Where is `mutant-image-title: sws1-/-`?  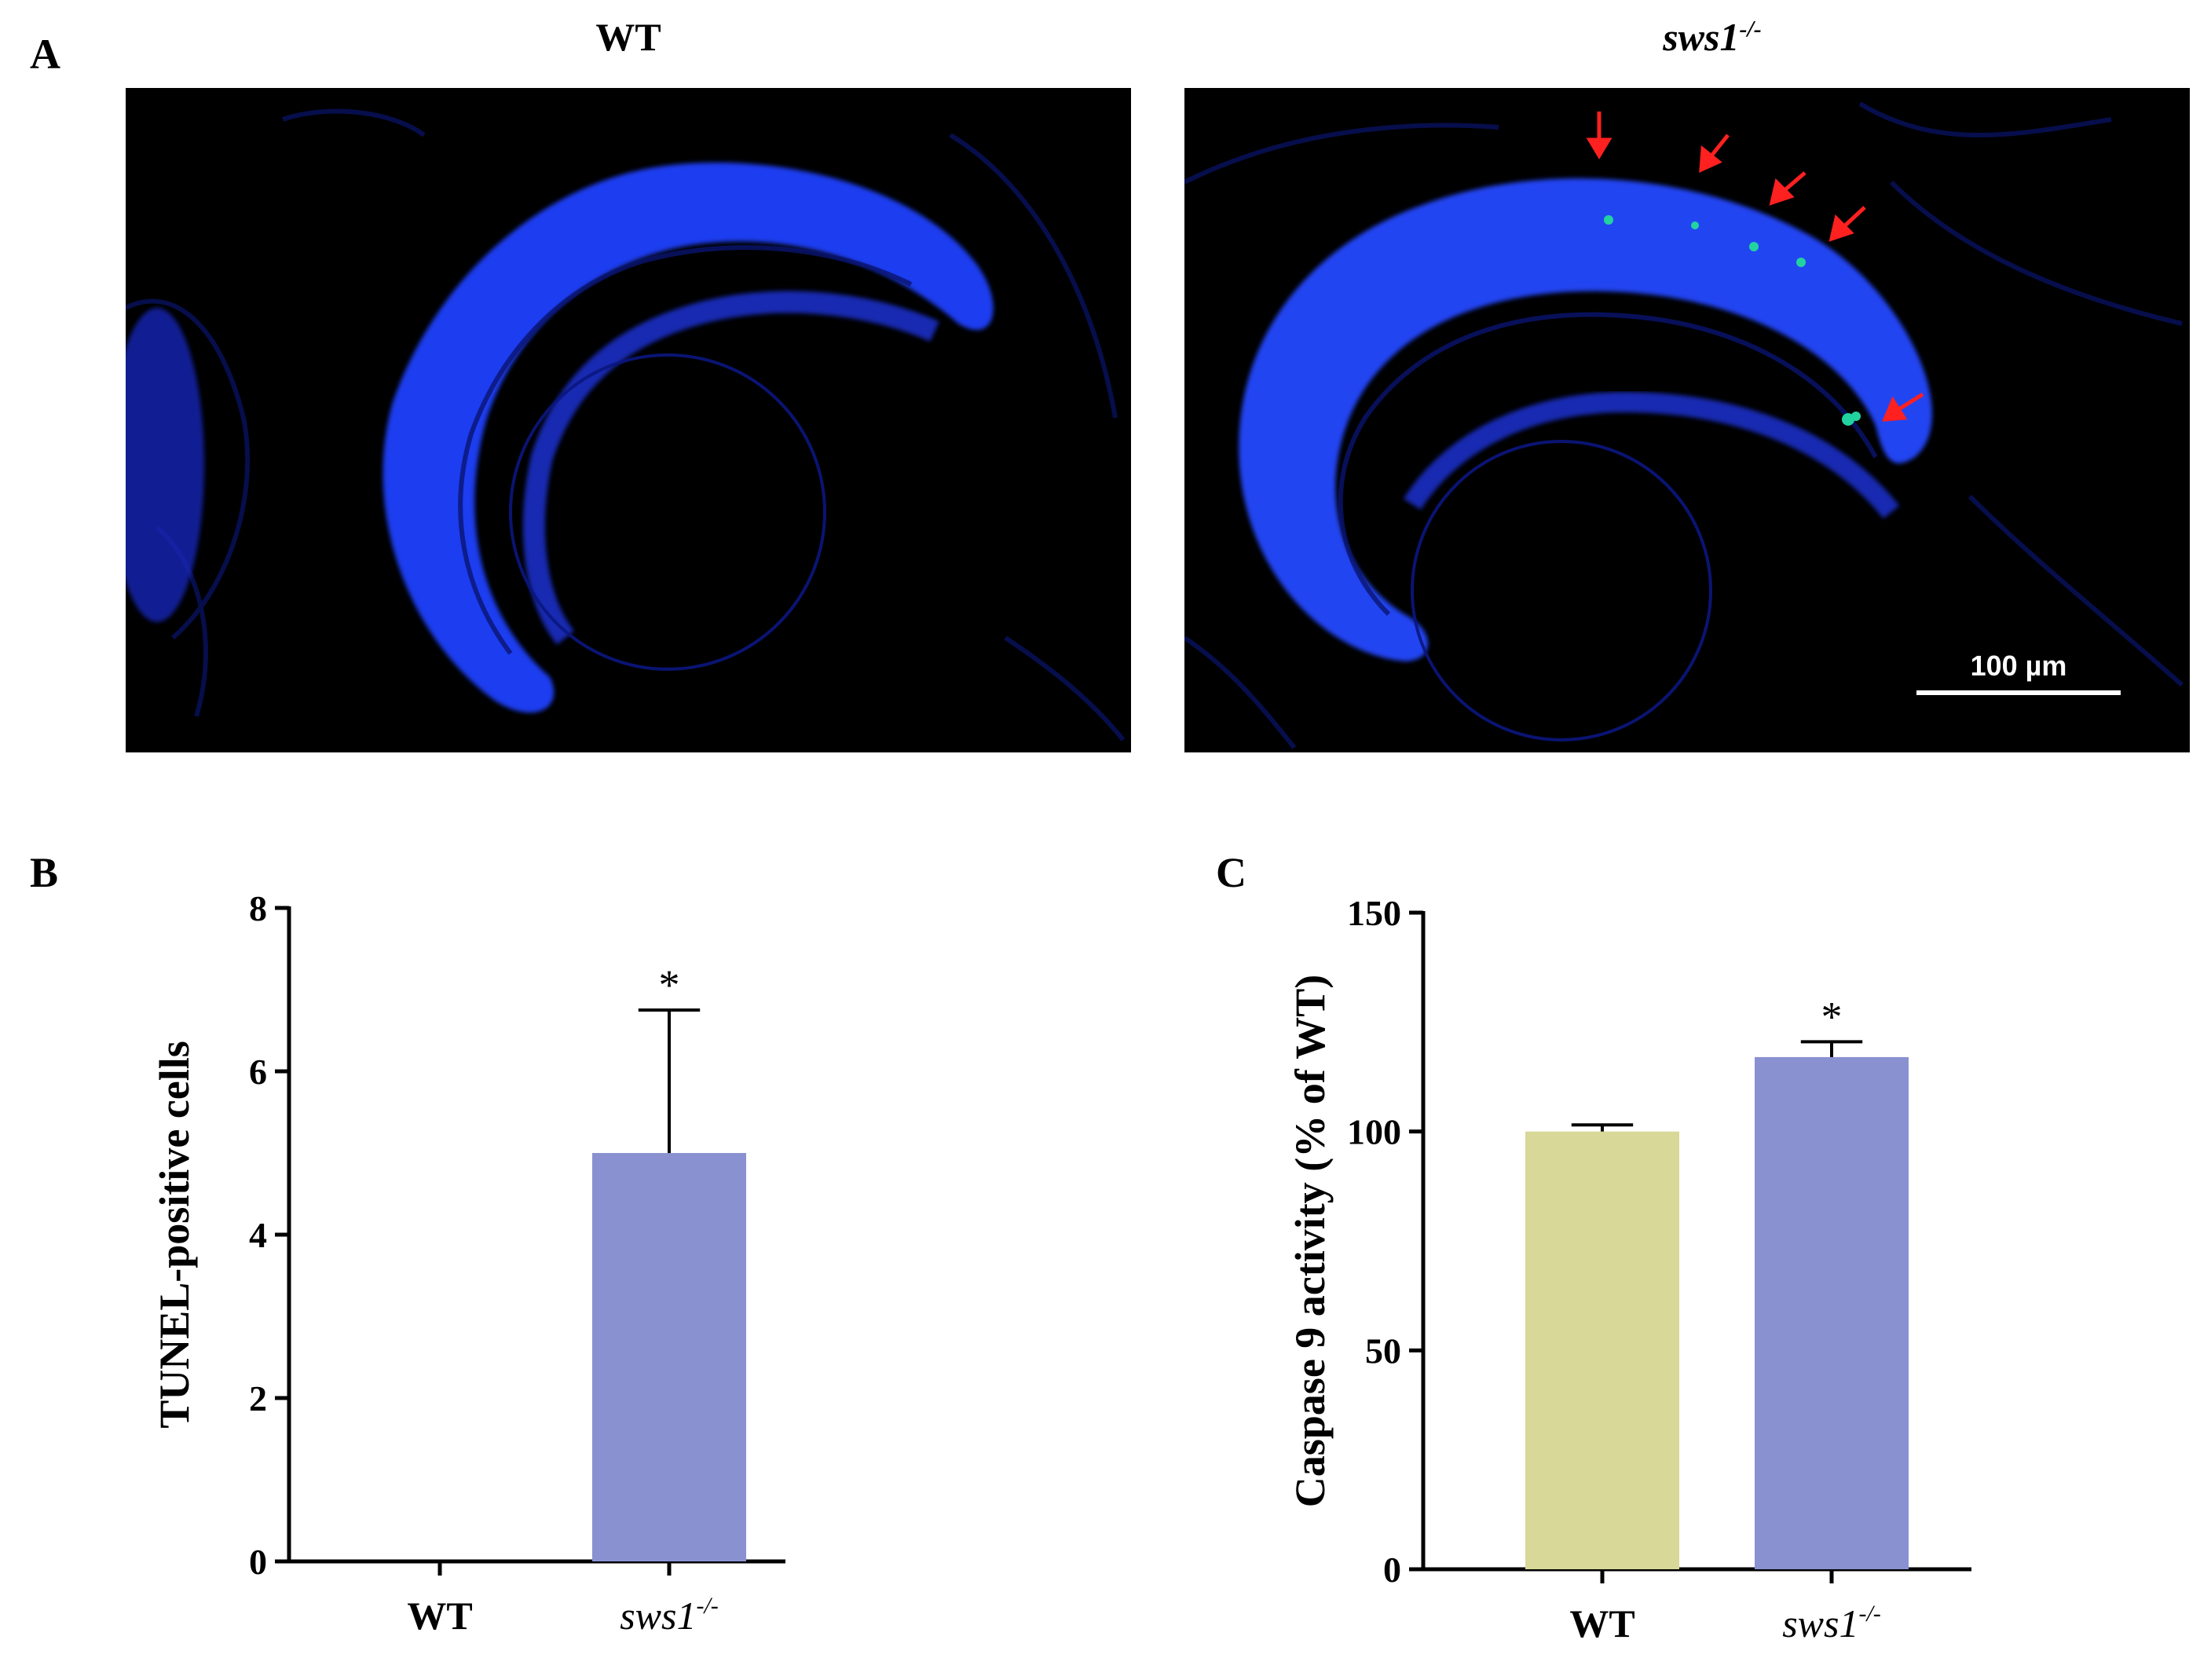
mutant-image-title: sws1-/- is located at coordinates (1712, 37).